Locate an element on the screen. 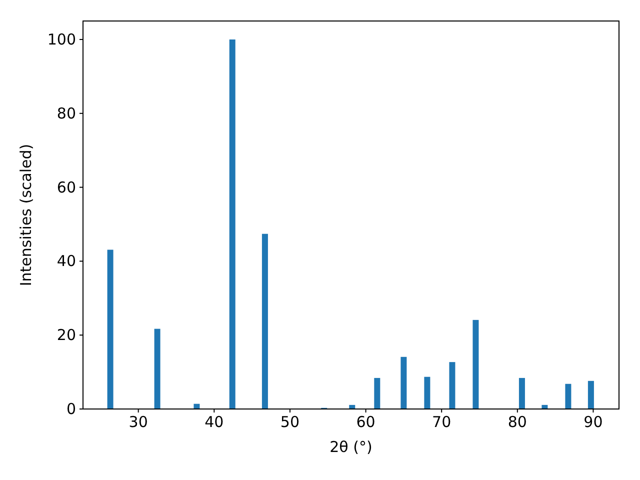 The width and height of the screenshot is (640, 480). y-tick-label: 60 is located at coordinates (66, 187).